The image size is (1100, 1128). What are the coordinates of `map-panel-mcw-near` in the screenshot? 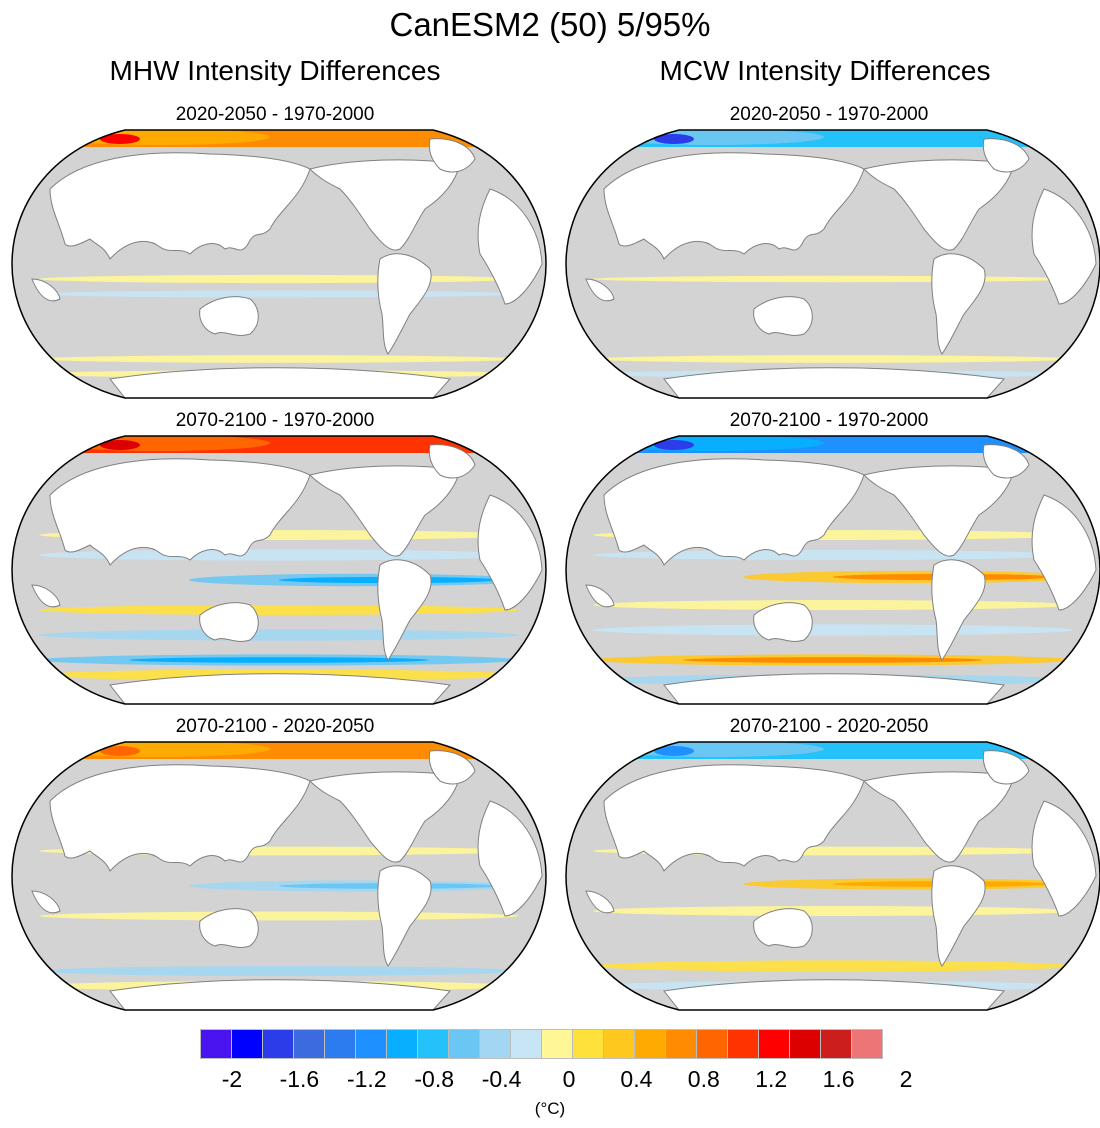 It's located at (832, 264).